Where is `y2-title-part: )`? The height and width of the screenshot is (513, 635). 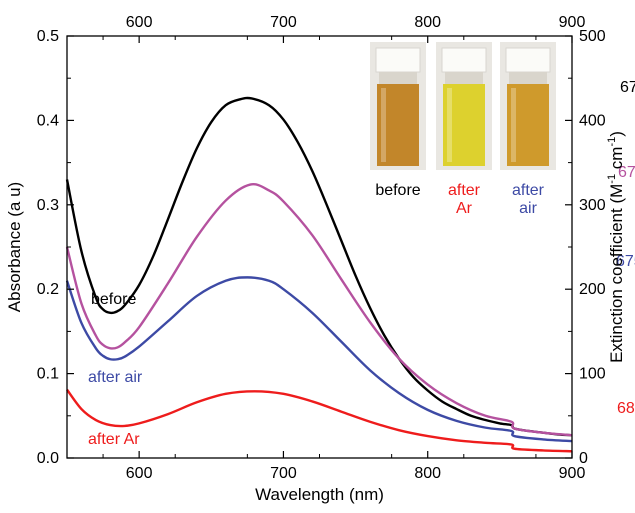
y2-title-part: ) is located at coordinates (616, 134).